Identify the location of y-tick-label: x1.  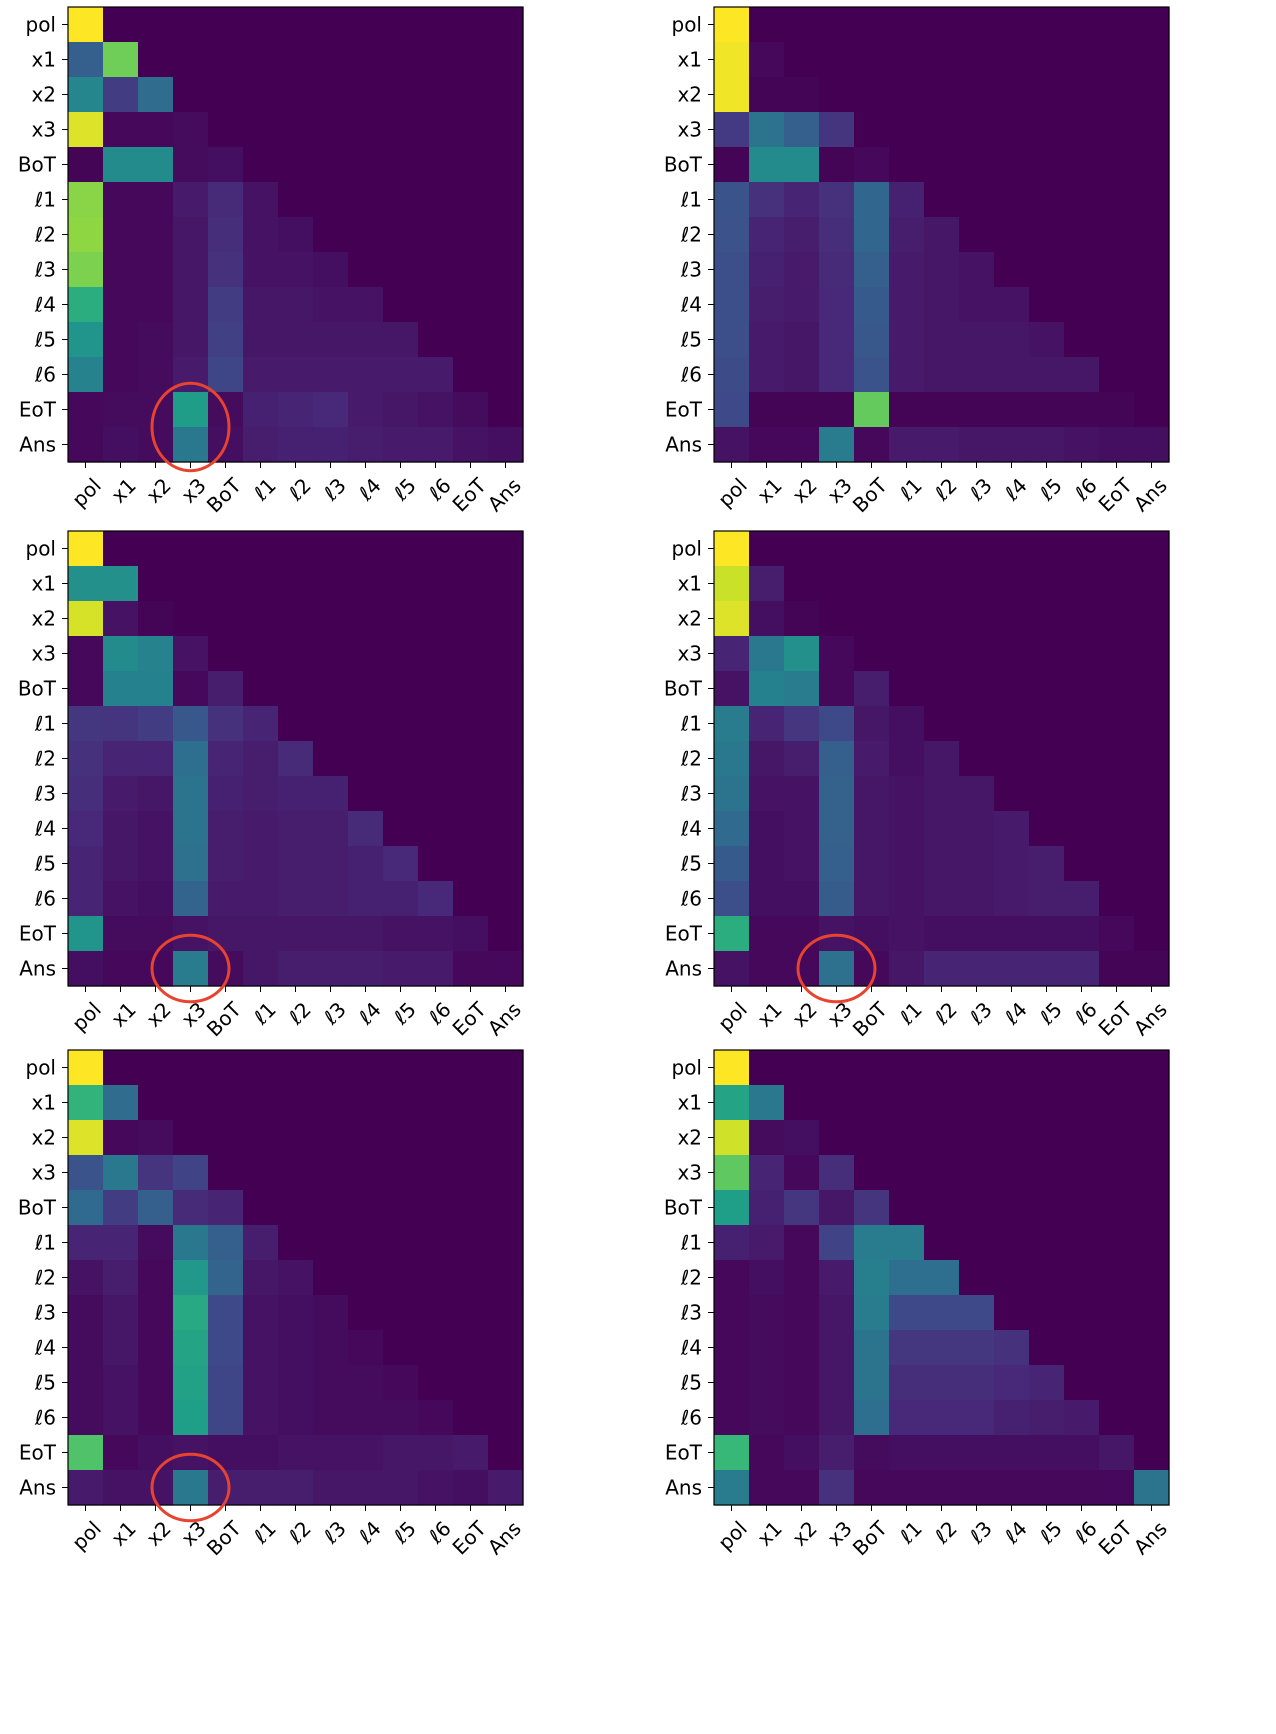
(689, 60).